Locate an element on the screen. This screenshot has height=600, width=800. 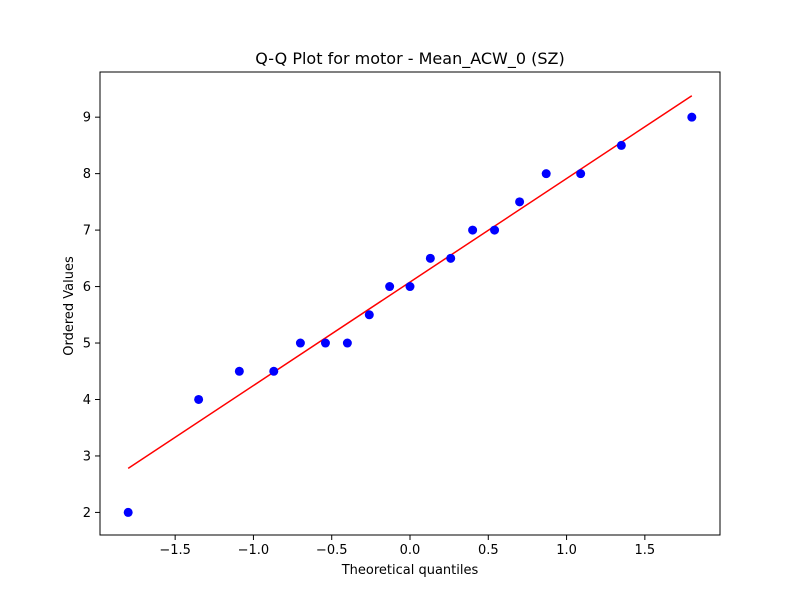
x-tick-label: −0.5 is located at coordinates (332, 550).